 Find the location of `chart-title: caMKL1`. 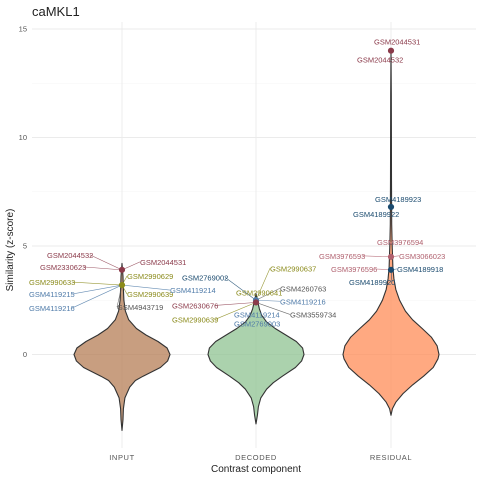

chart-title: caMKL1 is located at coordinates (56, 11).